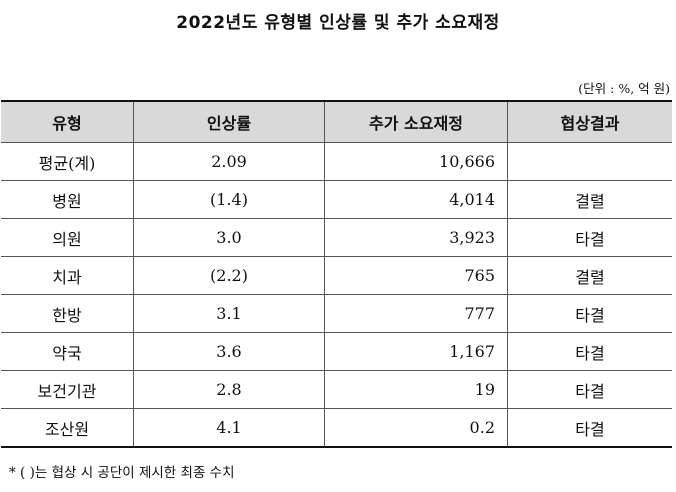 This screenshot has height=492, width=676. Describe the element at coordinates (416, 389) in the screenshot. I see `cell-cost: 19` at that location.